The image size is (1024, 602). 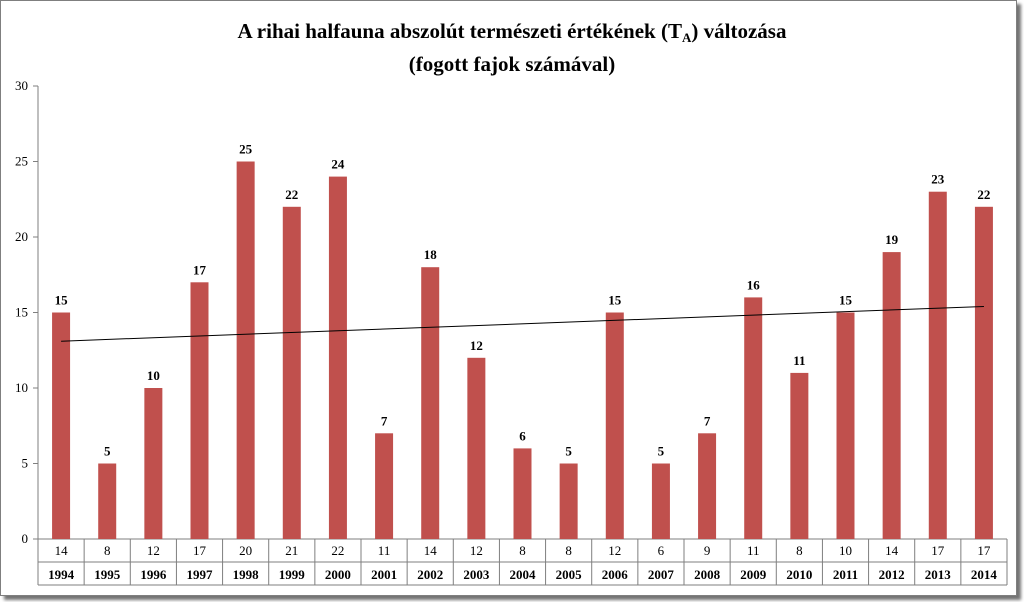 I want to click on year-label: 2005, so click(x=569, y=574).